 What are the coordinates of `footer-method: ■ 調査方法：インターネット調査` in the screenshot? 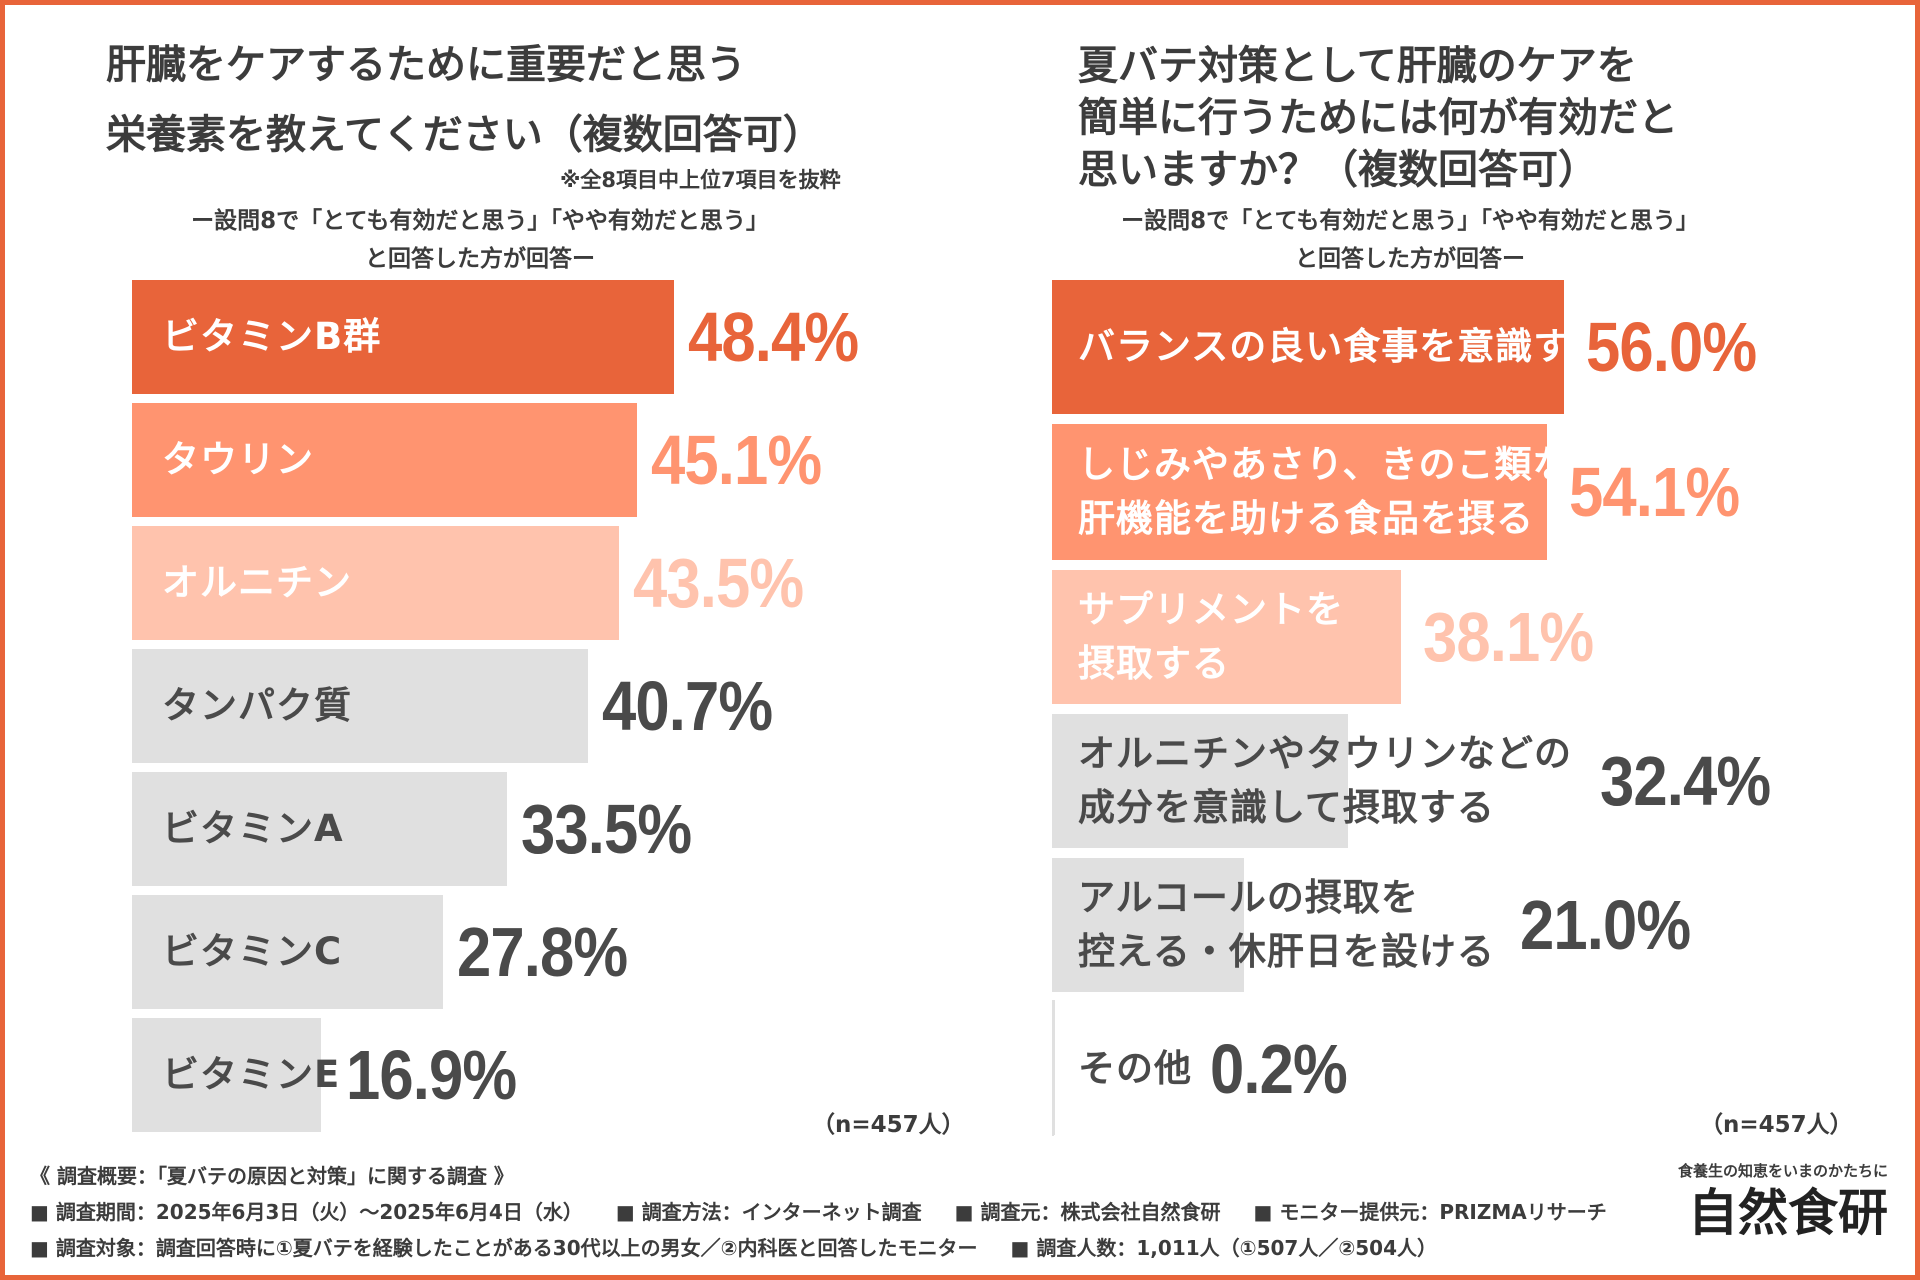 It's located at (768, 1212).